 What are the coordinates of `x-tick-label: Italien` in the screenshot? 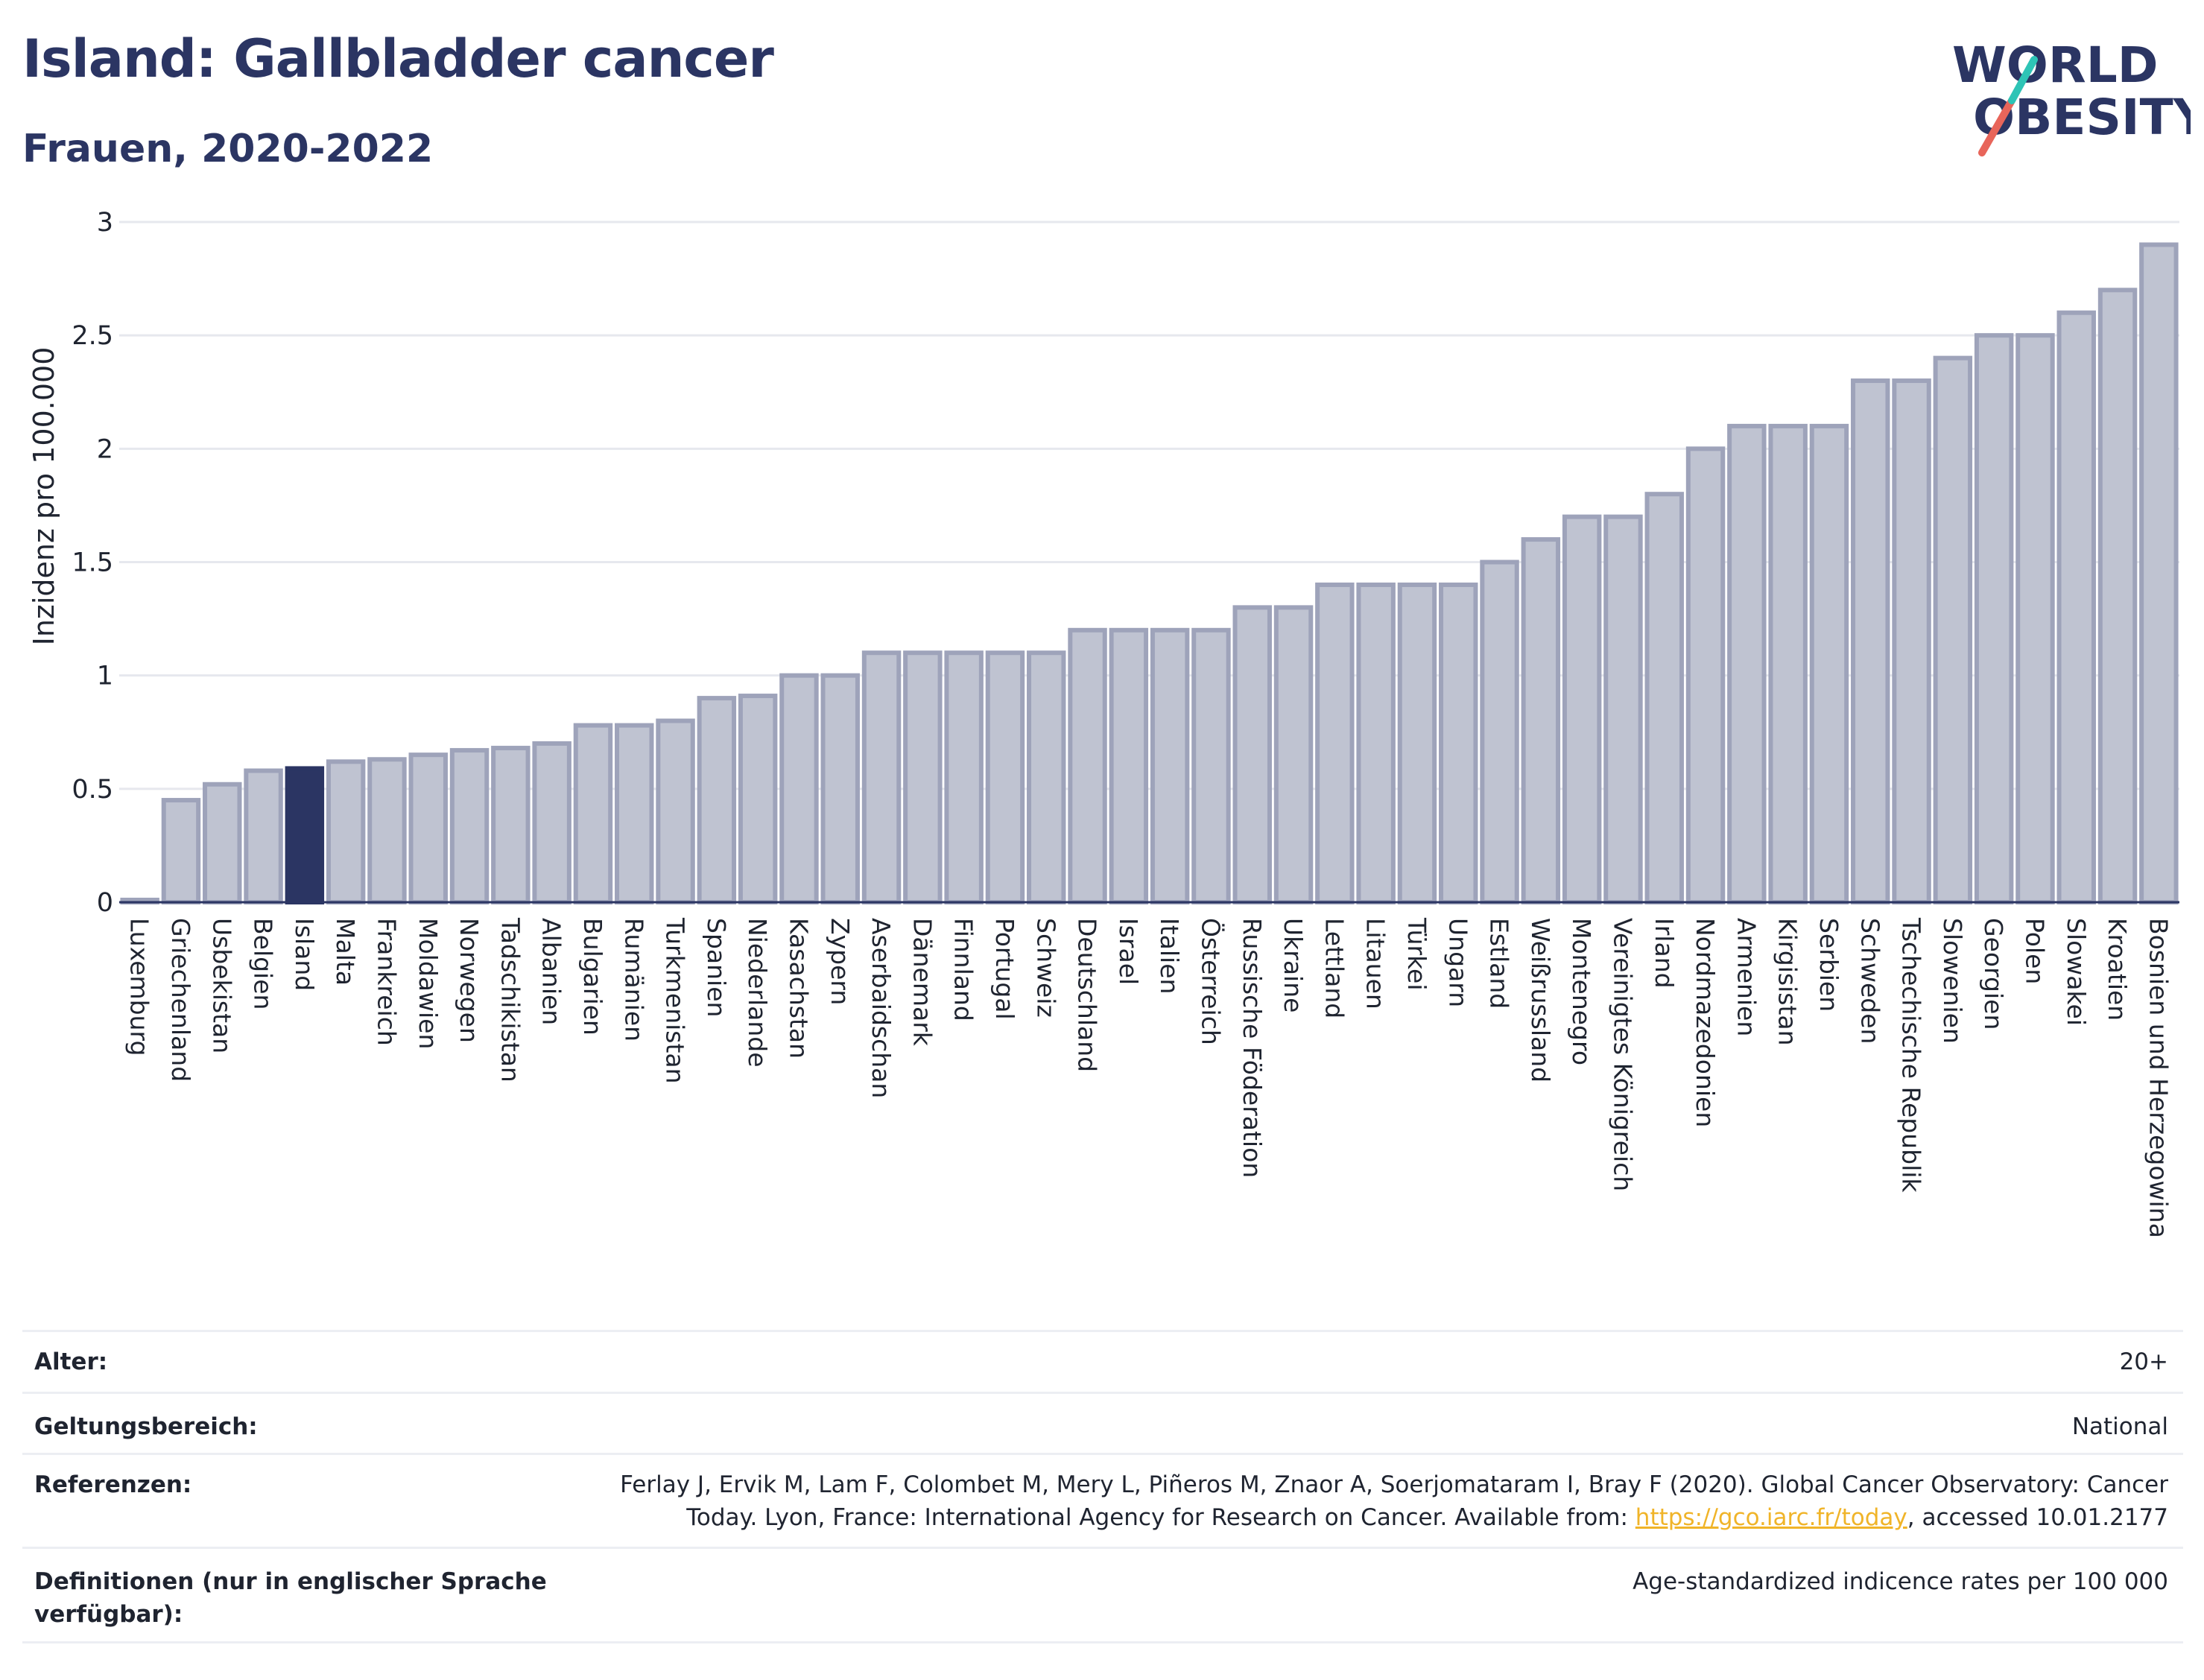 It's located at (1169, 956).